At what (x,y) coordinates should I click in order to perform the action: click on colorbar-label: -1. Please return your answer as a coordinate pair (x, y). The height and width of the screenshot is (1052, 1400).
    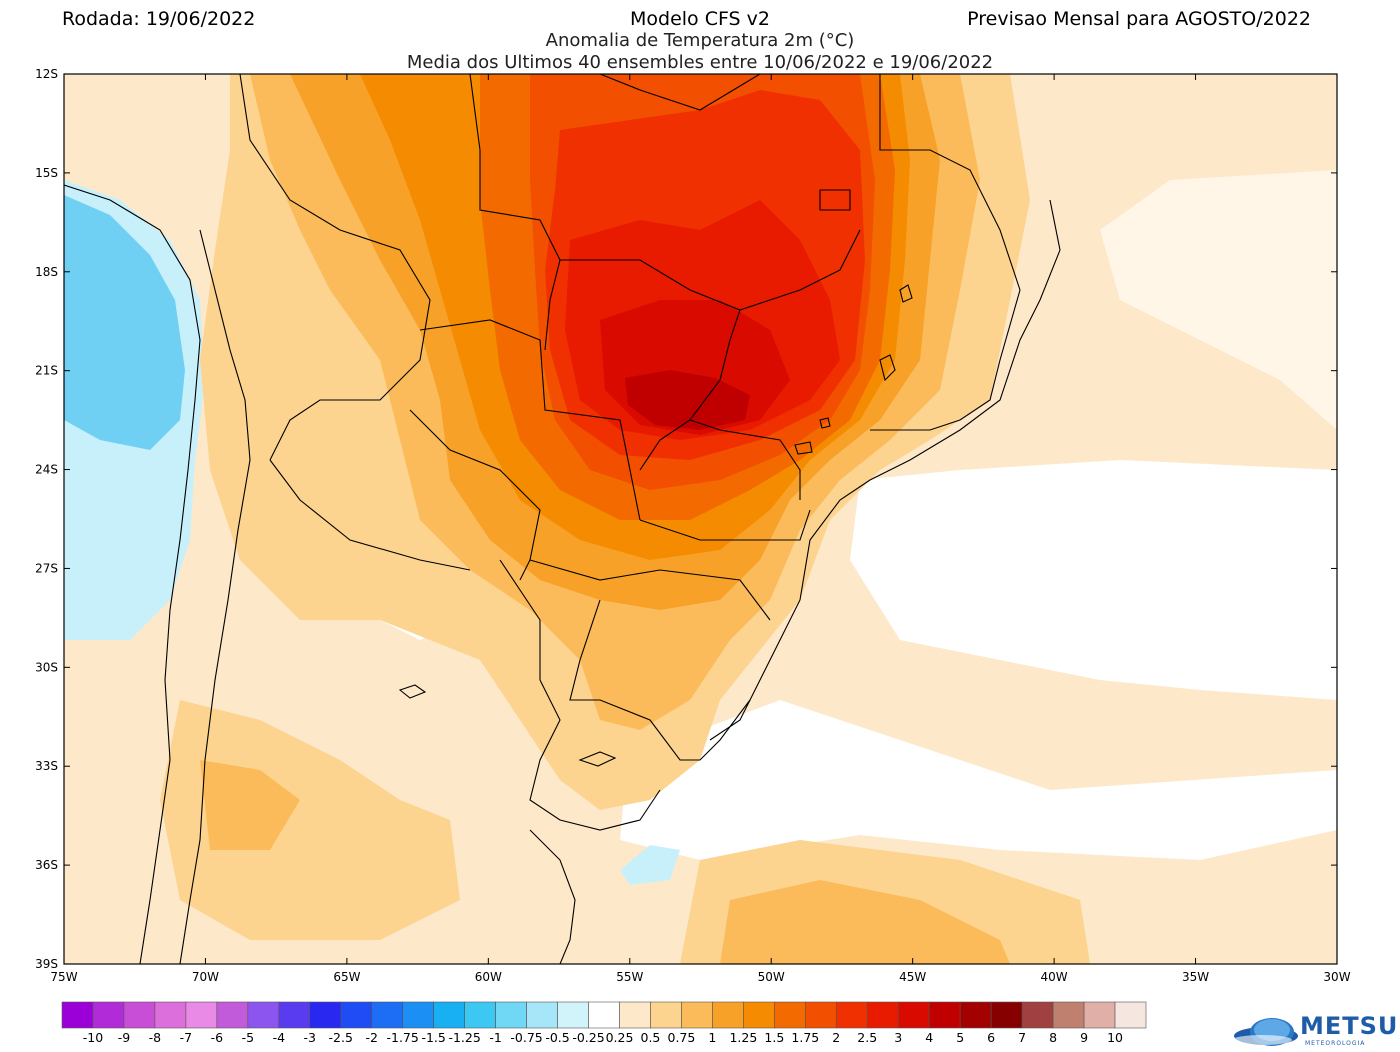
    Looking at the image, I should click on (495, 1037).